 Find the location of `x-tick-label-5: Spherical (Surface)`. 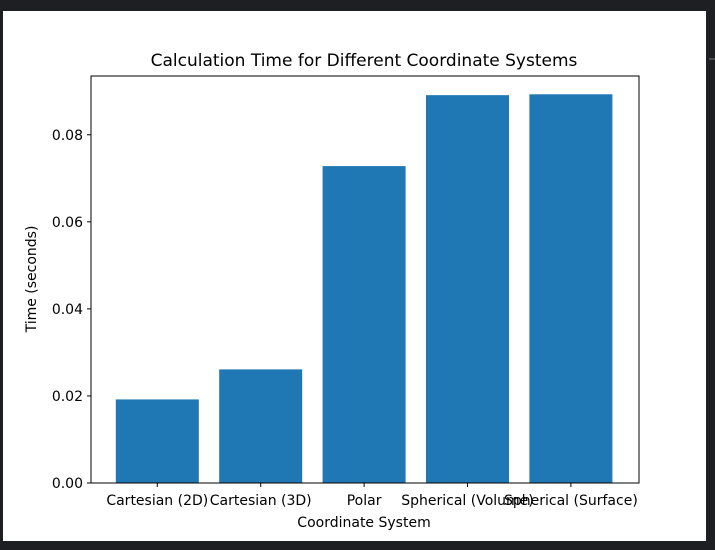

x-tick-label-5: Spherical (Surface) is located at coordinates (571, 501).